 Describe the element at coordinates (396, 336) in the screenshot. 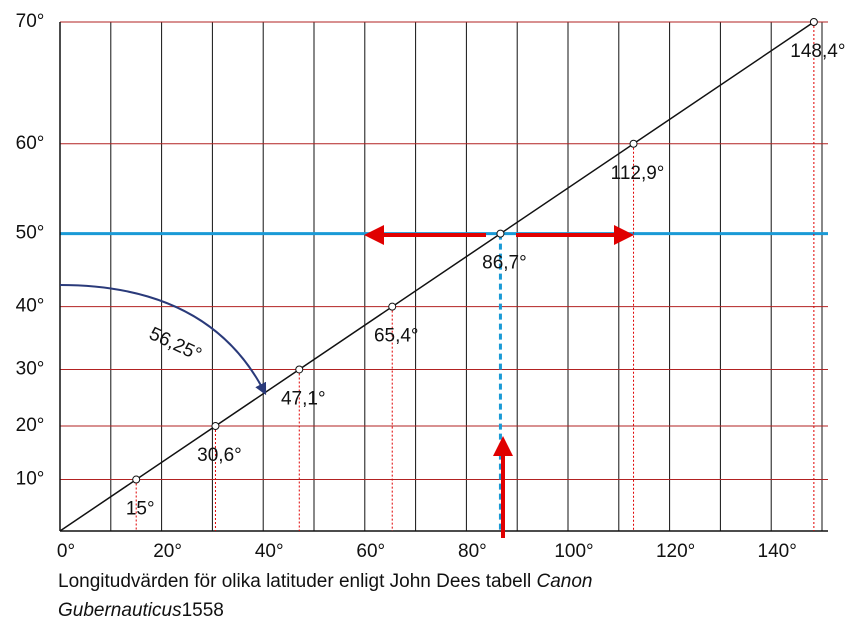

I see `data-label: 65,4°` at that location.